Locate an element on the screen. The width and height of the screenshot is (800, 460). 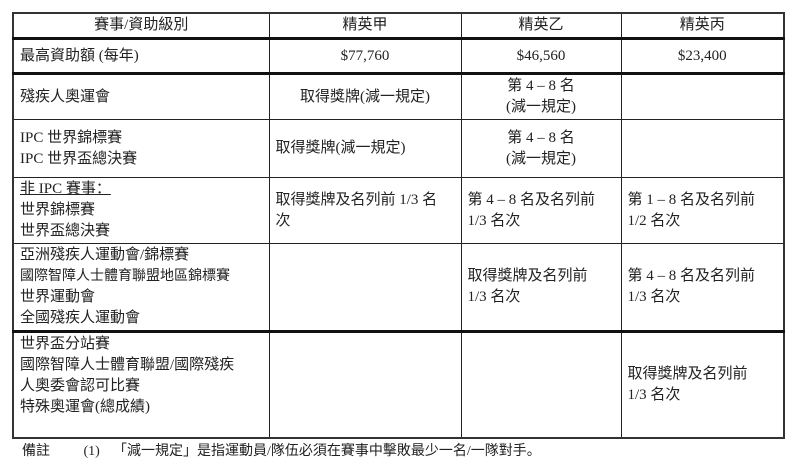
event-cell: 殘疾人奧運會 is located at coordinates (141, 96).